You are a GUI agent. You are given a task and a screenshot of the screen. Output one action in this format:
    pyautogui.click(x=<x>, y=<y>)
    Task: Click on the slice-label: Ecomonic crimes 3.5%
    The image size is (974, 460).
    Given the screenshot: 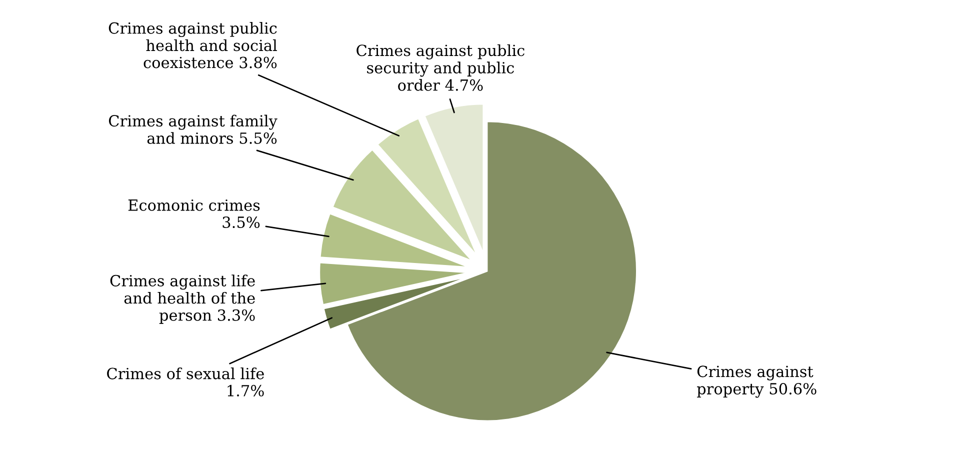 What is the action you would take?
    pyautogui.click(x=194, y=213)
    